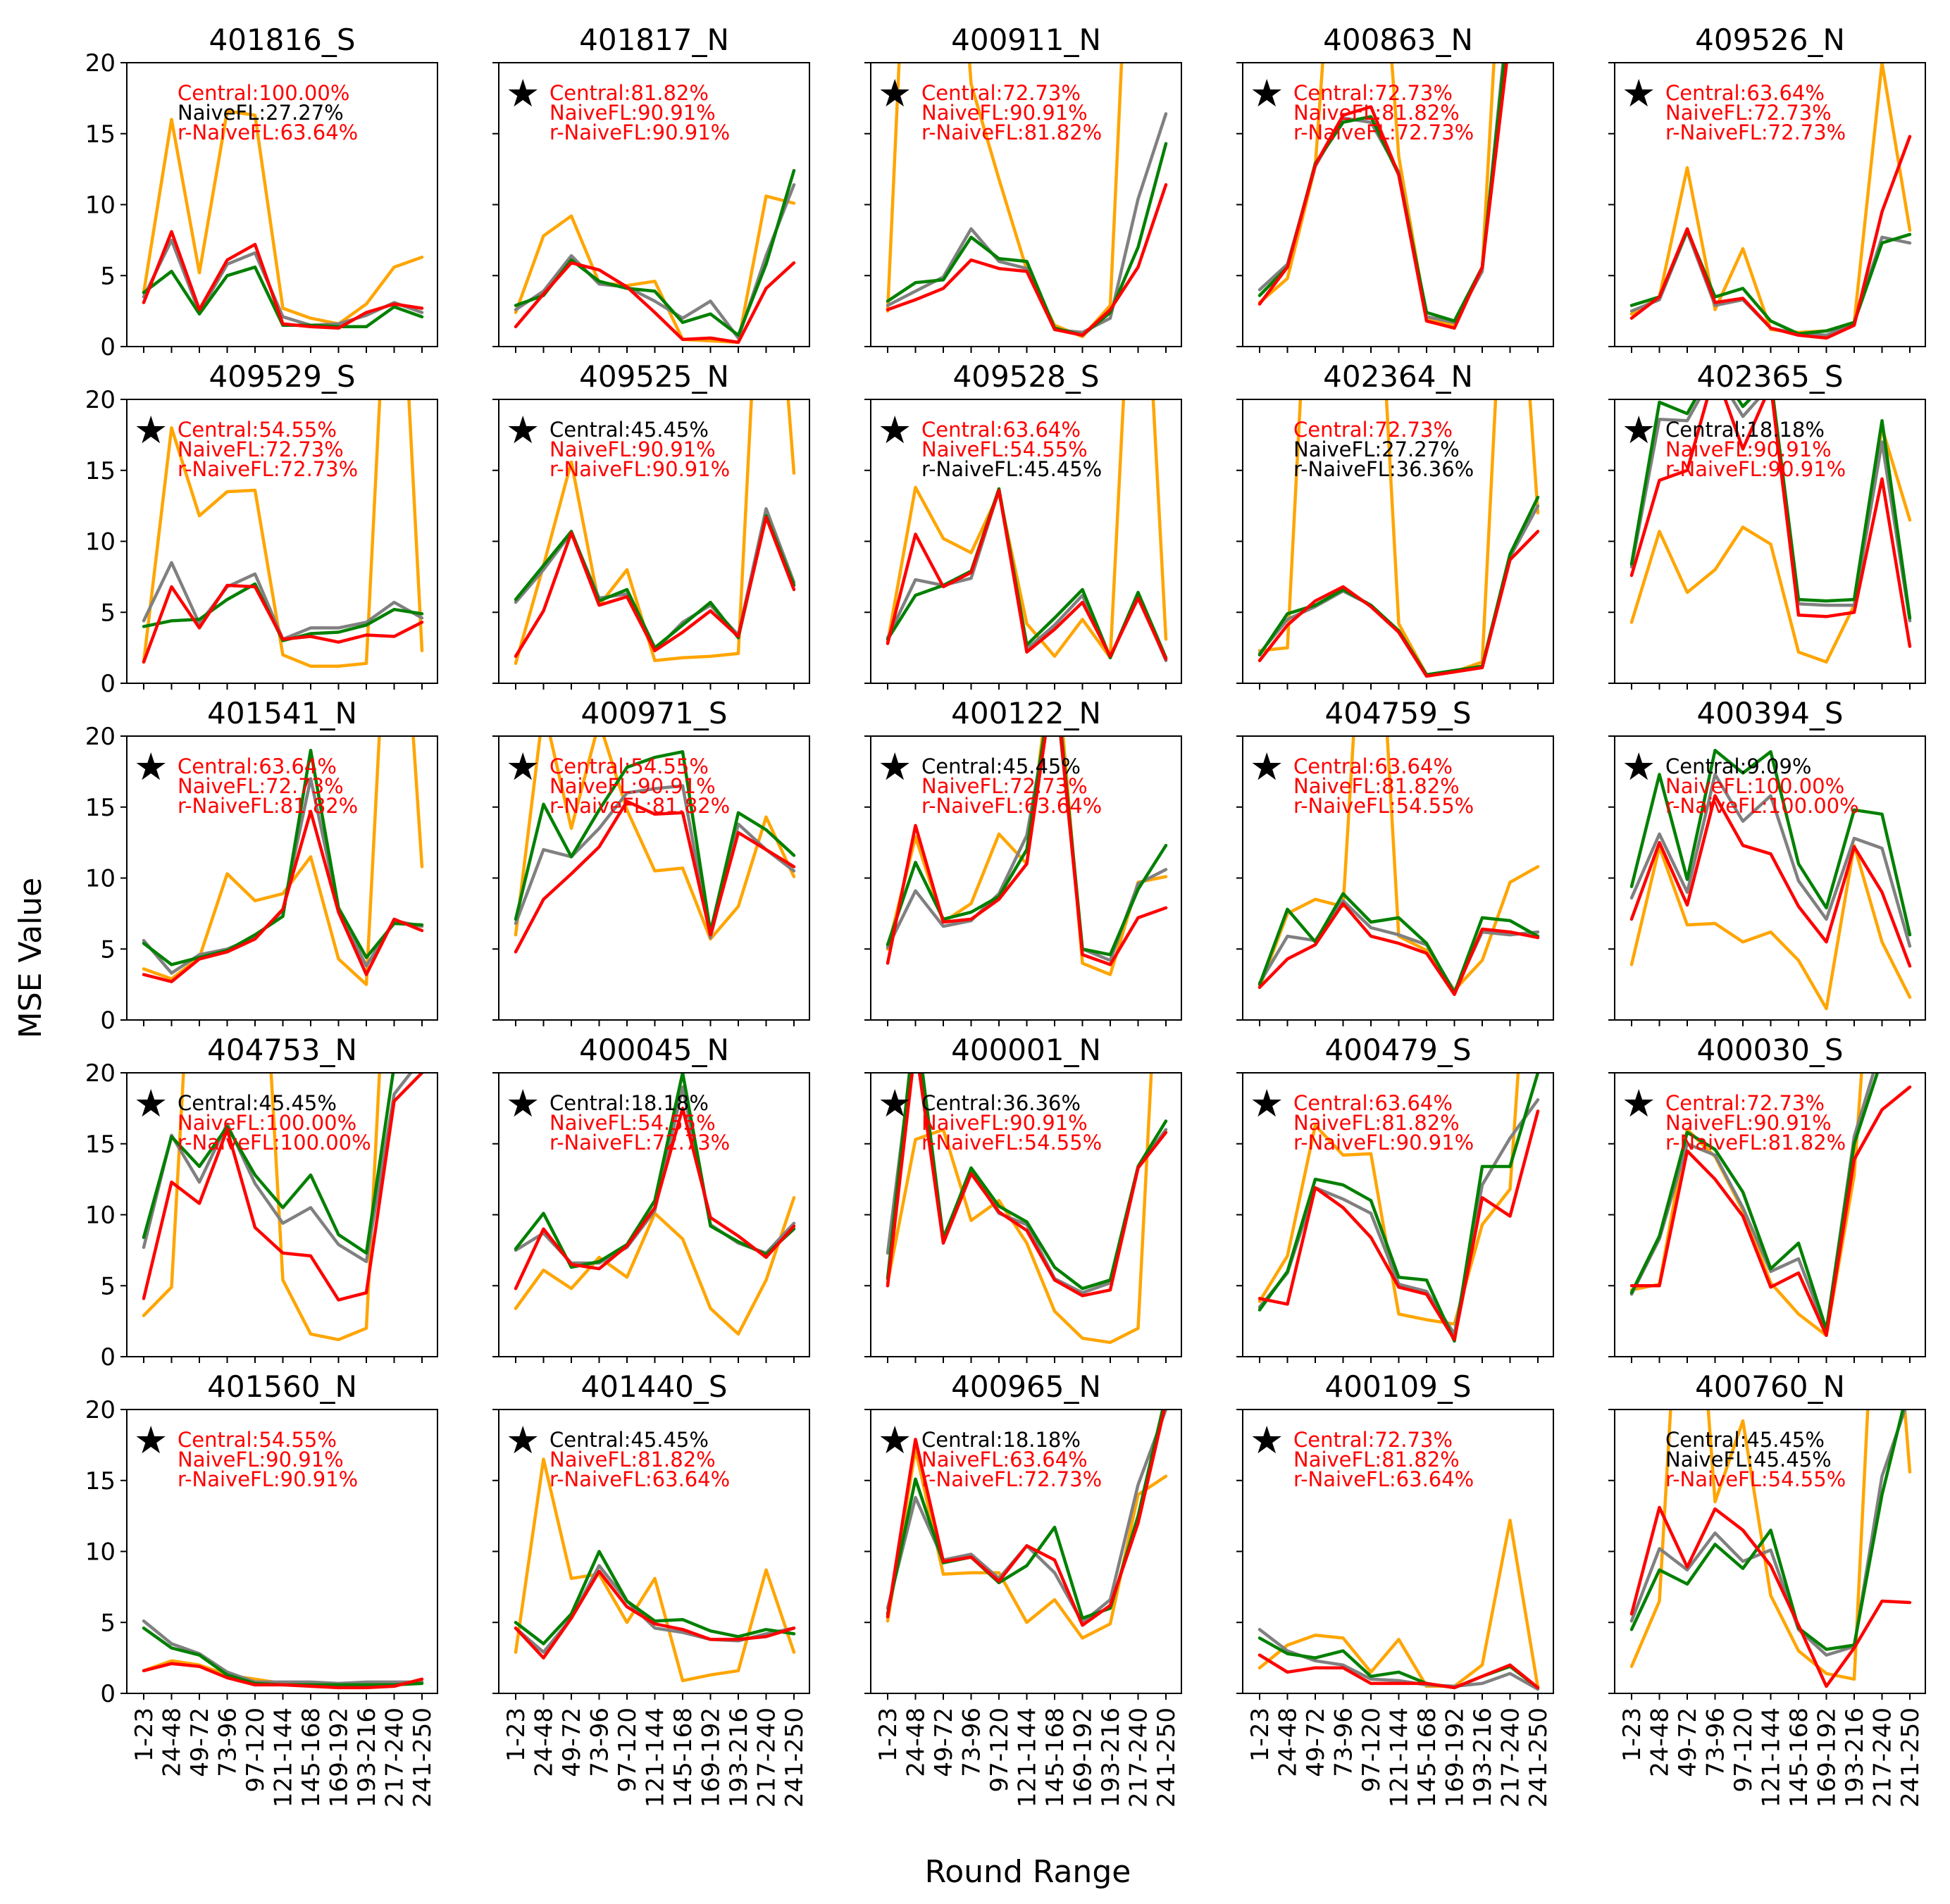  What do you see at coordinates (1398, 1386) in the screenshot?
I see `subplot-title: 400109_S` at bounding box center [1398, 1386].